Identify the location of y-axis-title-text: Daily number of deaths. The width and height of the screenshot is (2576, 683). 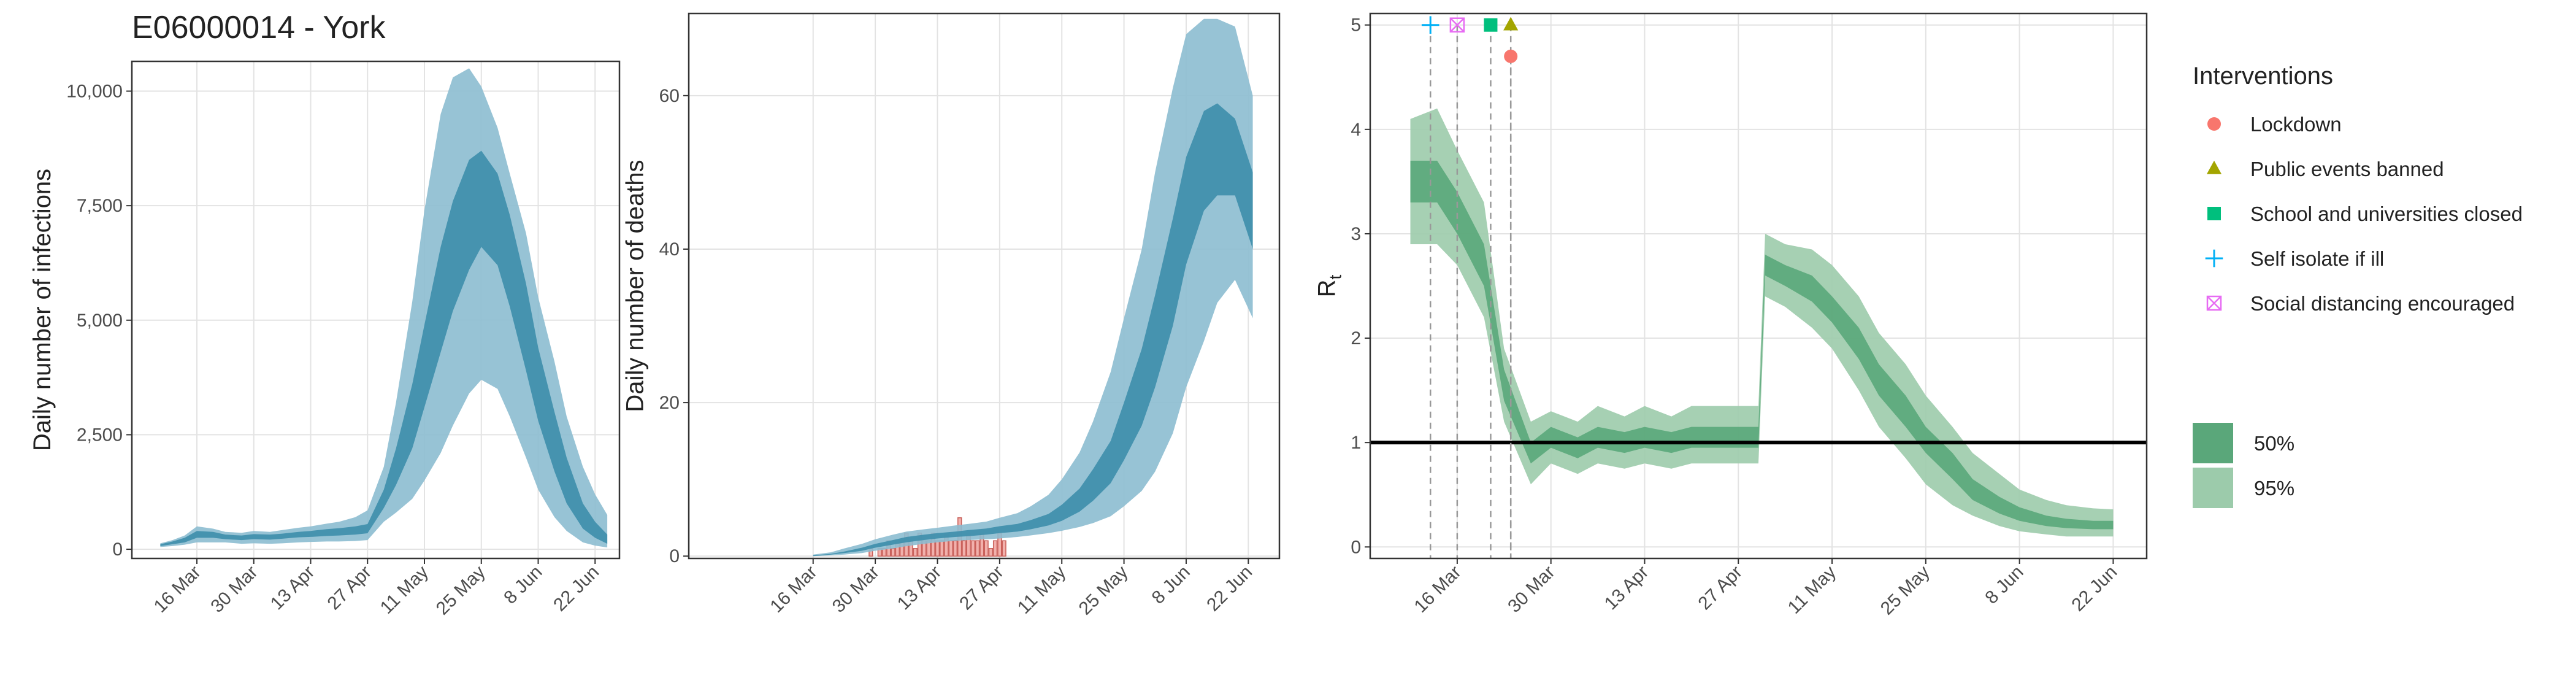
(635, 286).